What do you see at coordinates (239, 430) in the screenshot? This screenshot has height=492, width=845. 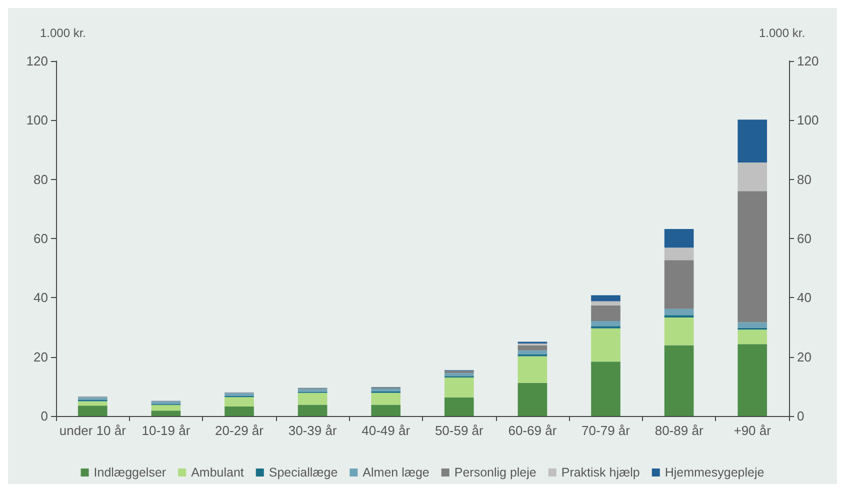 I see `x-tick-label: 20-29 år` at bounding box center [239, 430].